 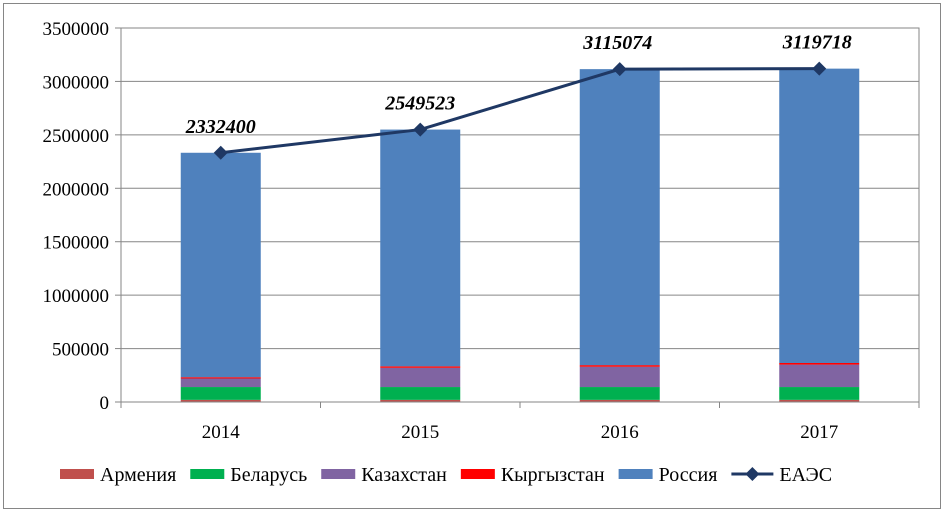 I want to click on eaes-line-path, so click(x=520, y=111).